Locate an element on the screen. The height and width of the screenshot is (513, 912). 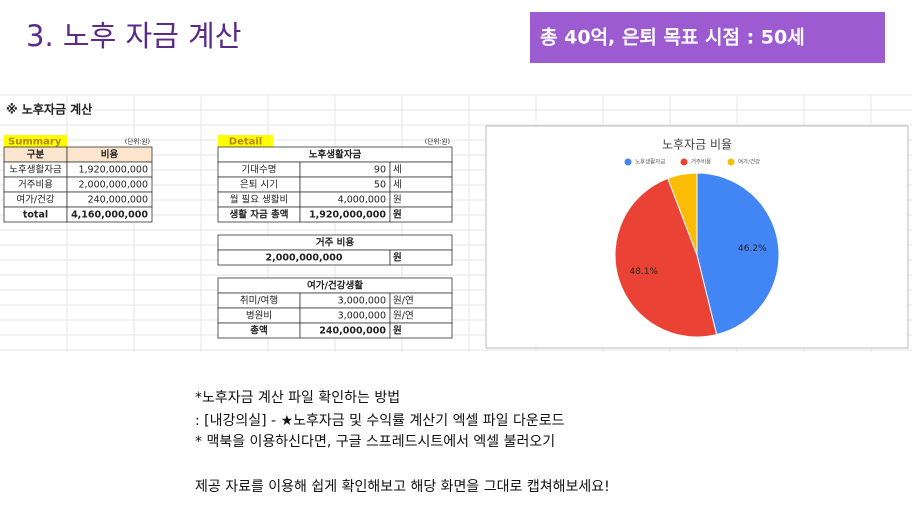
chart-title: 노후자금 비율 is located at coordinates (697, 145).